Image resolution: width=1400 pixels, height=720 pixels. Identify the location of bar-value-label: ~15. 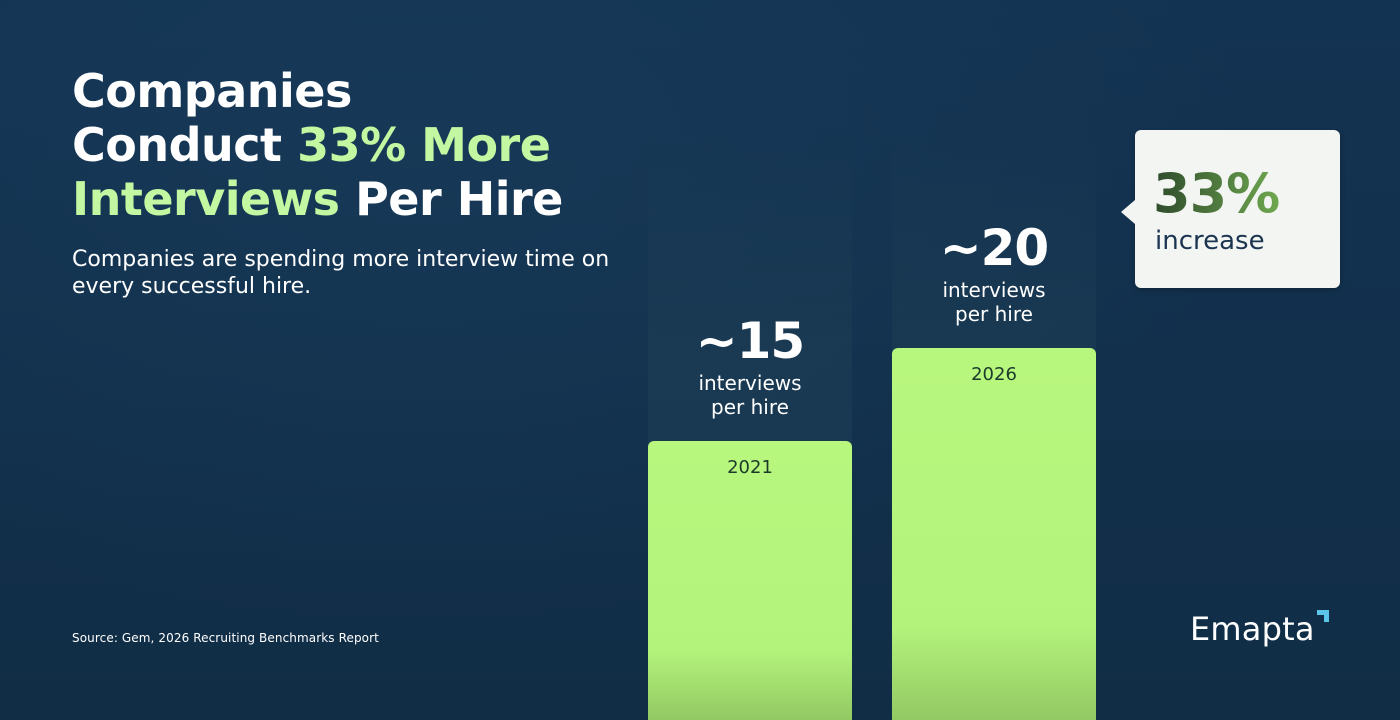
(750, 341).